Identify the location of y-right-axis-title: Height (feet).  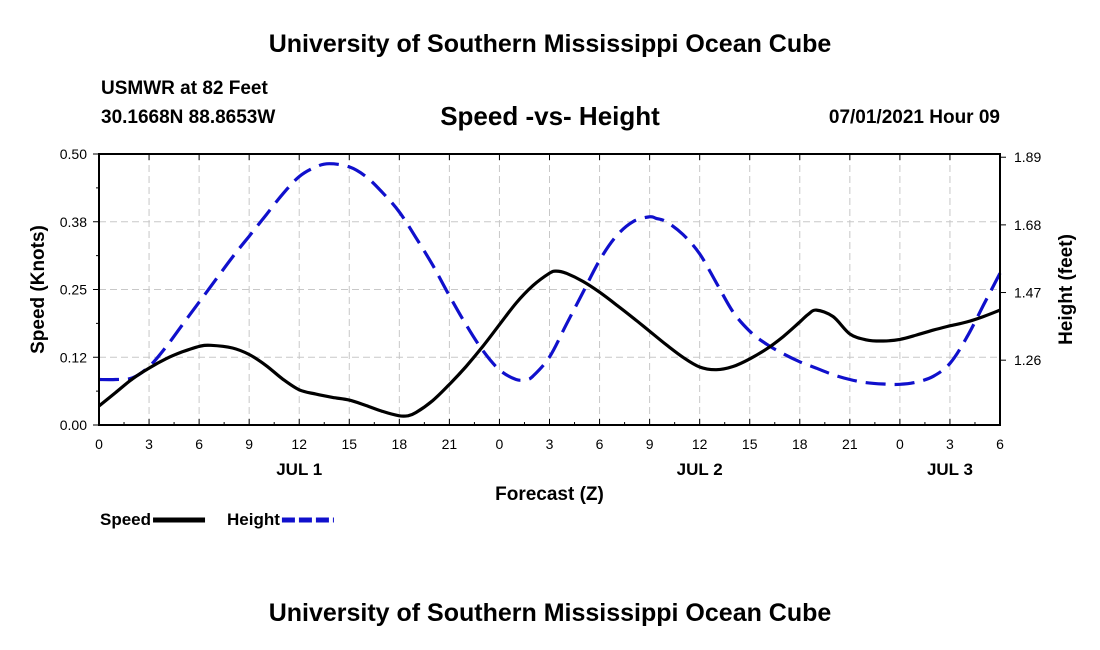
(1066, 289).